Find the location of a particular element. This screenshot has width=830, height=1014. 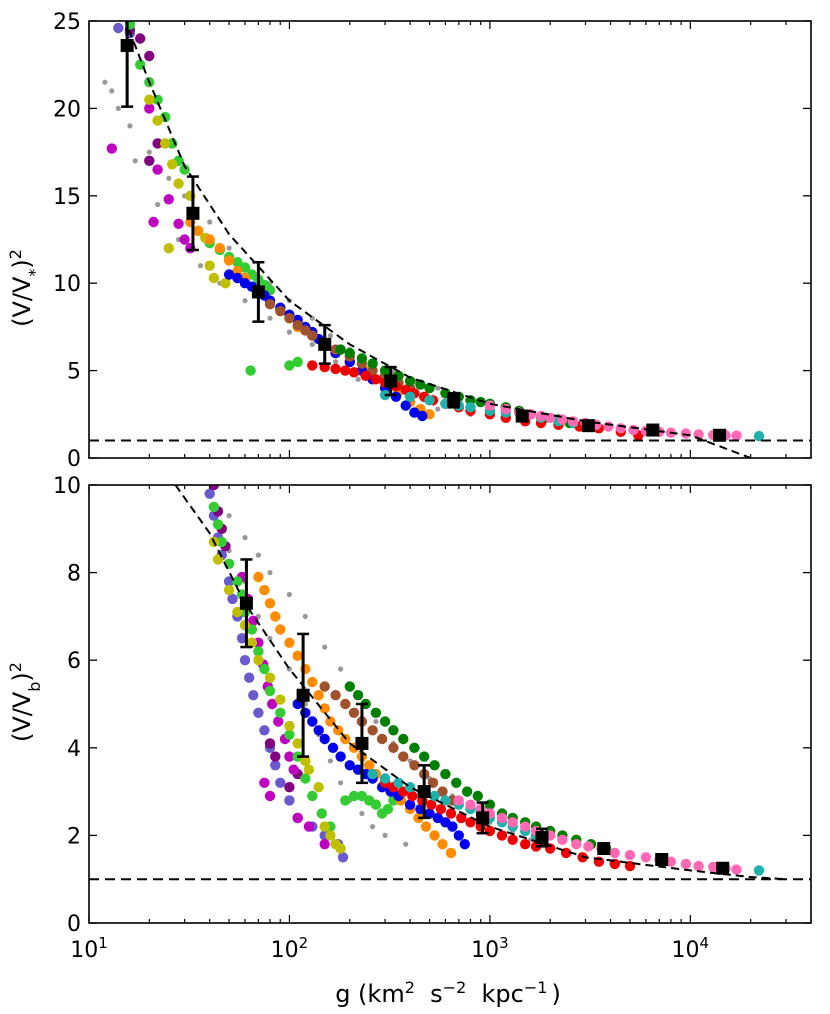

y-tick-label: 0 is located at coordinates (74, 459).